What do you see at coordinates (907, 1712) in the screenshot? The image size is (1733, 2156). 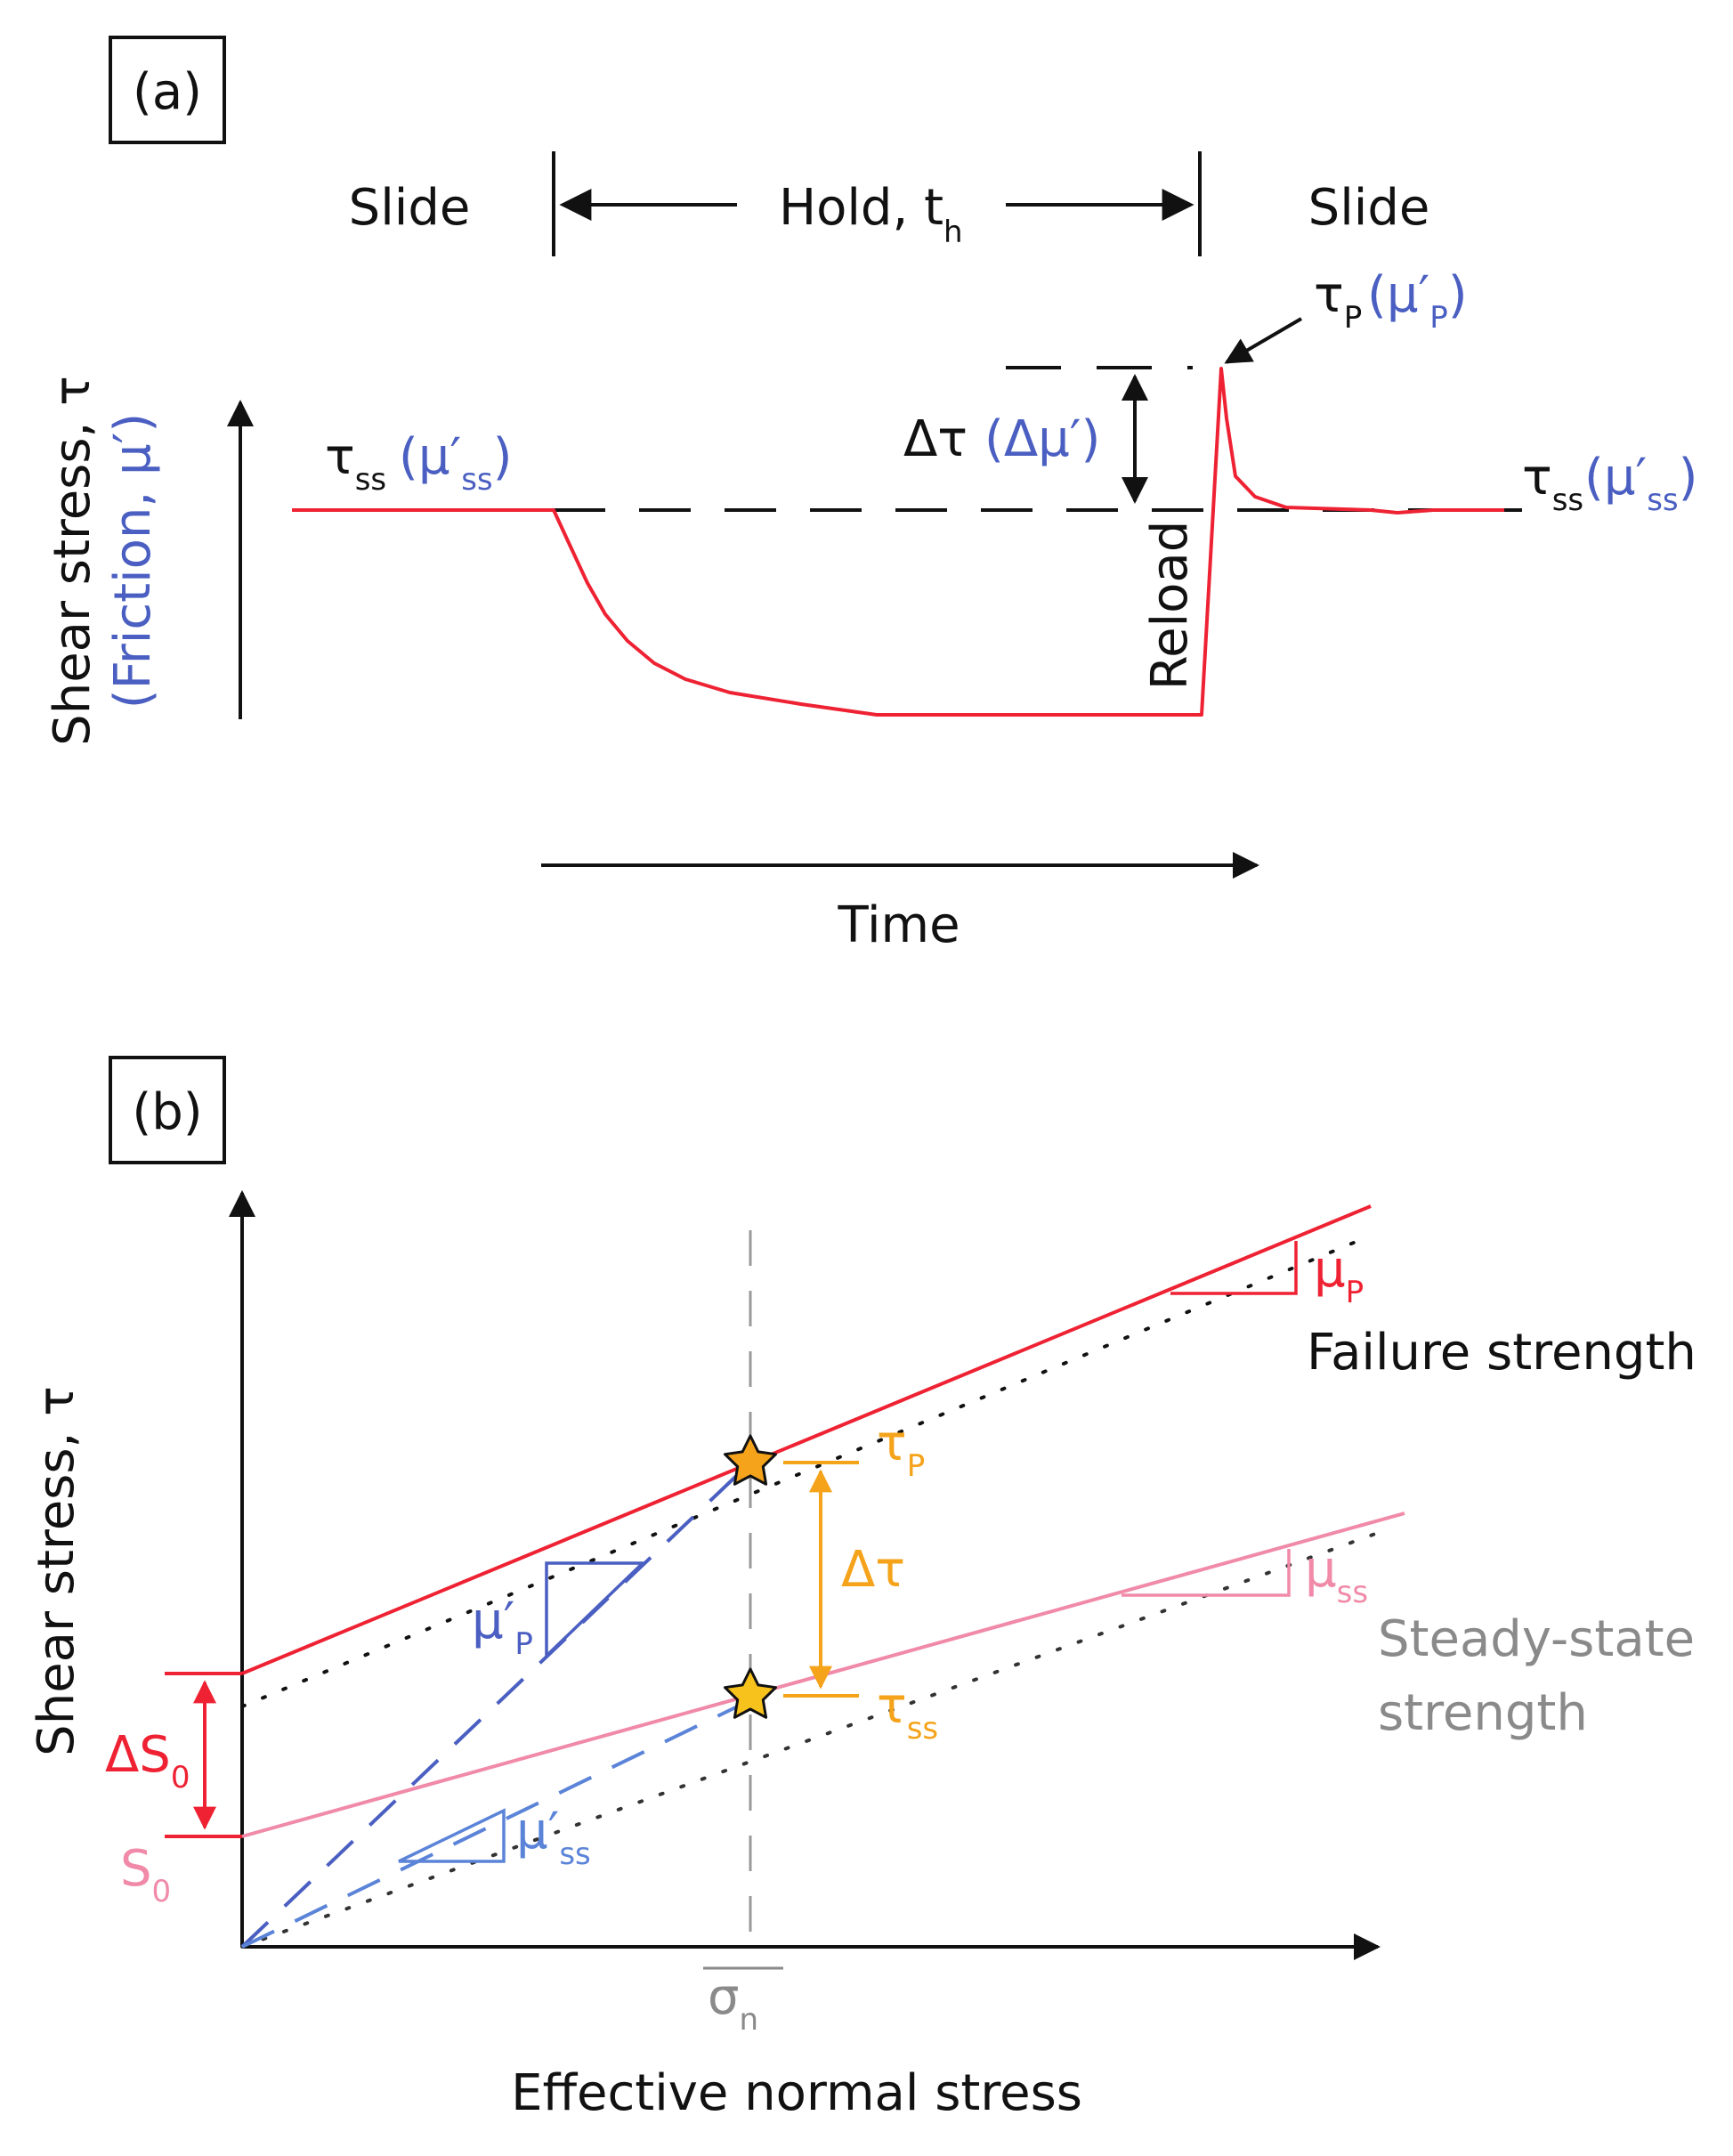 I see `tau-ss-orange-label: τss` at bounding box center [907, 1712].